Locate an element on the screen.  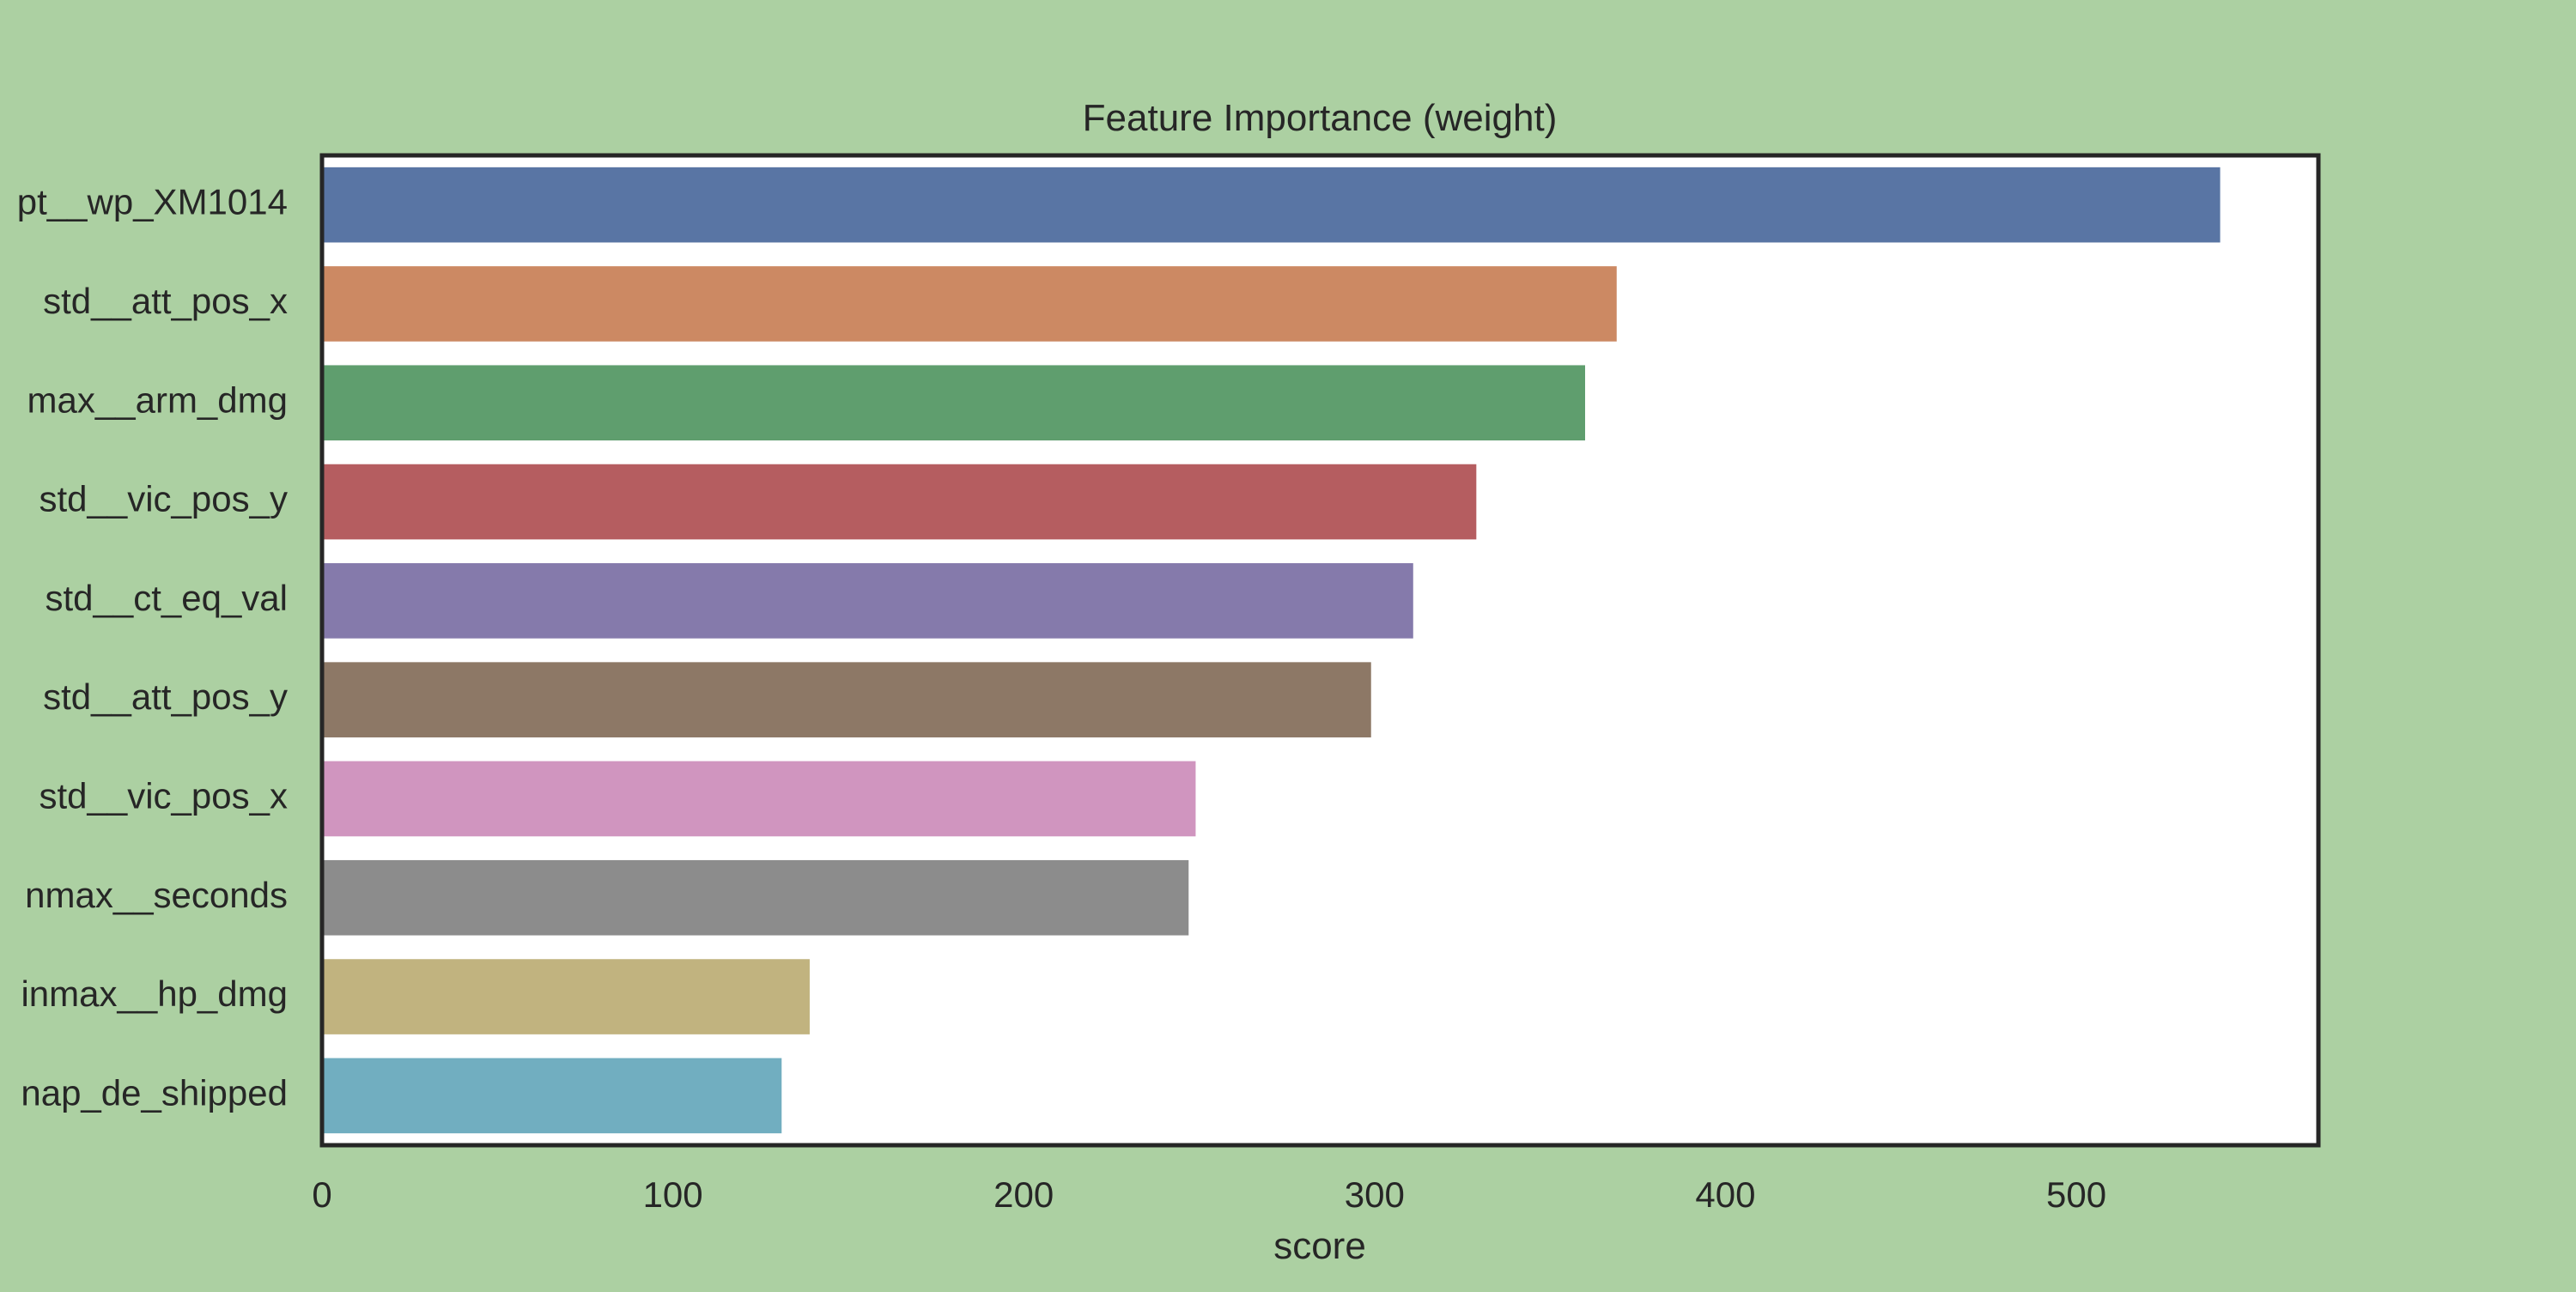
y-tick-label: pt__wp_XM1014 is located at coordinates (153, 202).